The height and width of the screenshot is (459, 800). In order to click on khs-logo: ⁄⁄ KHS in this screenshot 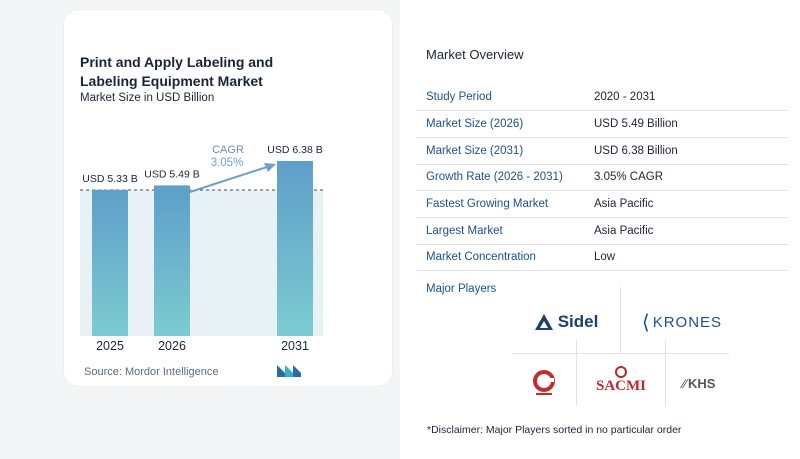, I will do `click(699, 383)`.